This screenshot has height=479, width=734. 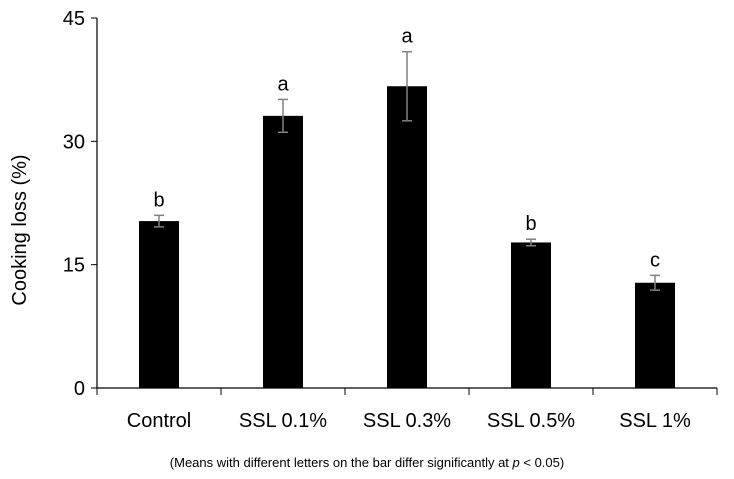 I want to click on y-tick-labels: 0 15 30 45, so click(x=74, y=204).